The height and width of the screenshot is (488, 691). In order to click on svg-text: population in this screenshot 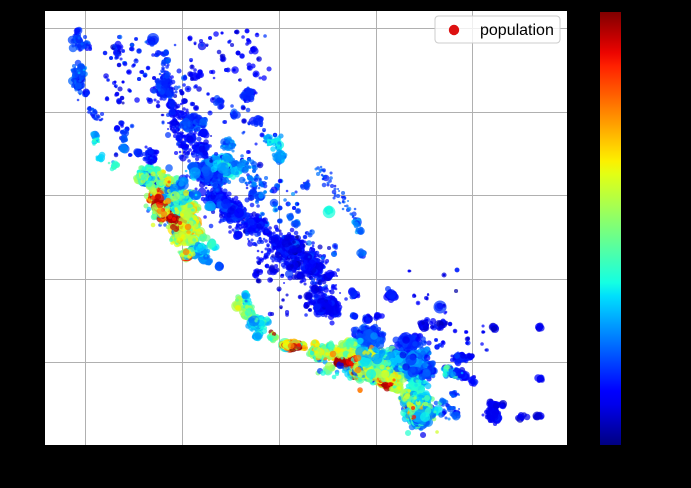, I will do `click(517, 30)`.